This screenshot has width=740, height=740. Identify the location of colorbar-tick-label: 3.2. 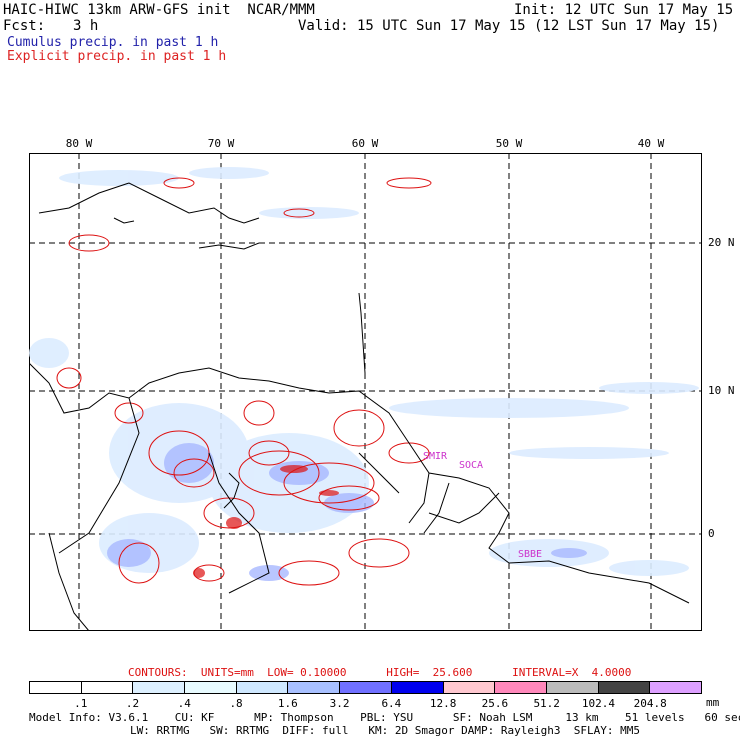
(339, 703).